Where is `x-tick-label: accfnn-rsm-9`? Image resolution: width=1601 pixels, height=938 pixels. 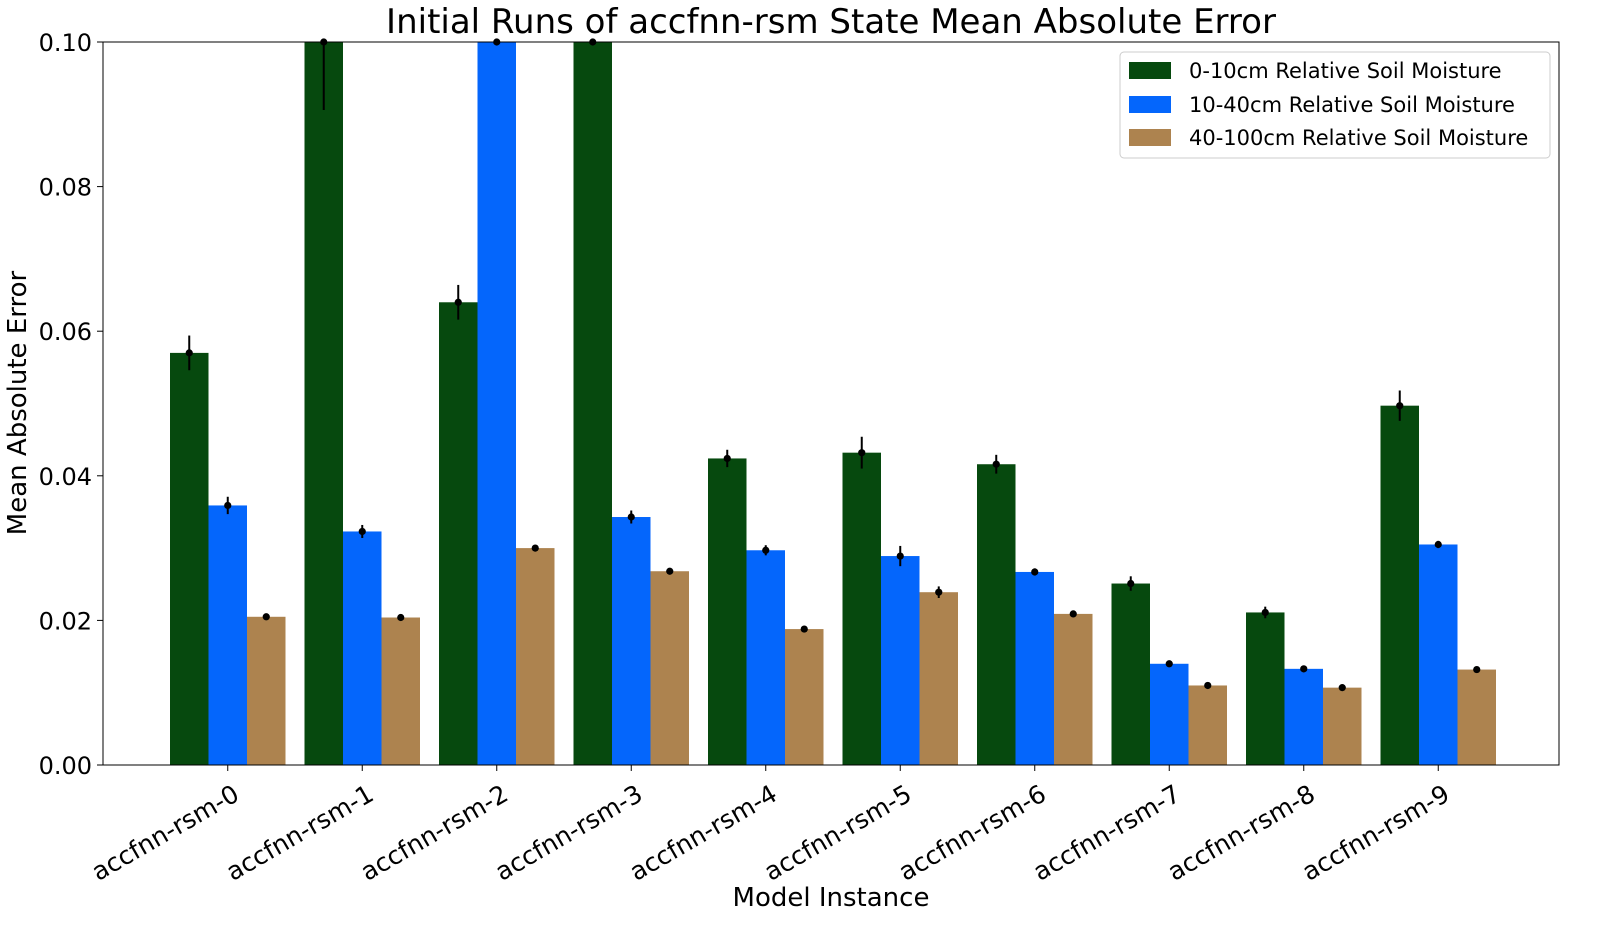
x-tick-label: accfnn-rsm-9 is located at coordinates (1375, 833).